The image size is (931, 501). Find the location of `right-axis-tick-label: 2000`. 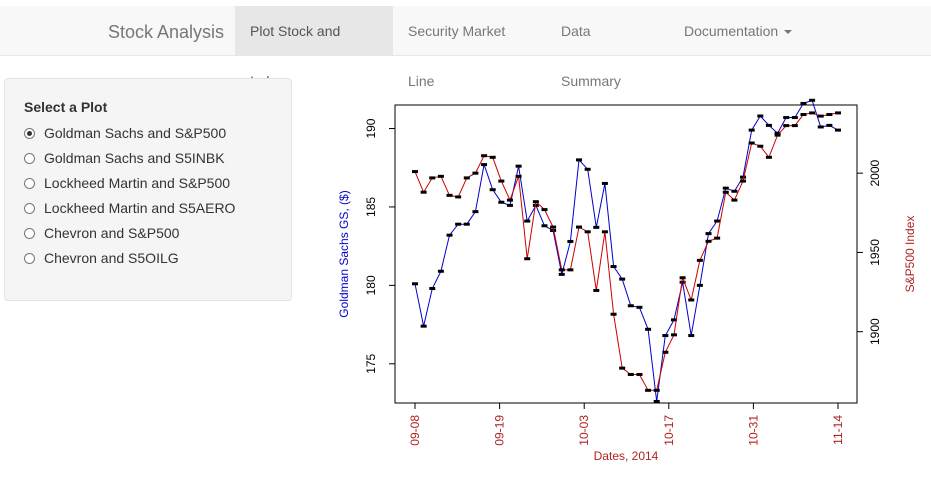

right-axis-tick-label: 2000 is located at coordinates (875, 172).